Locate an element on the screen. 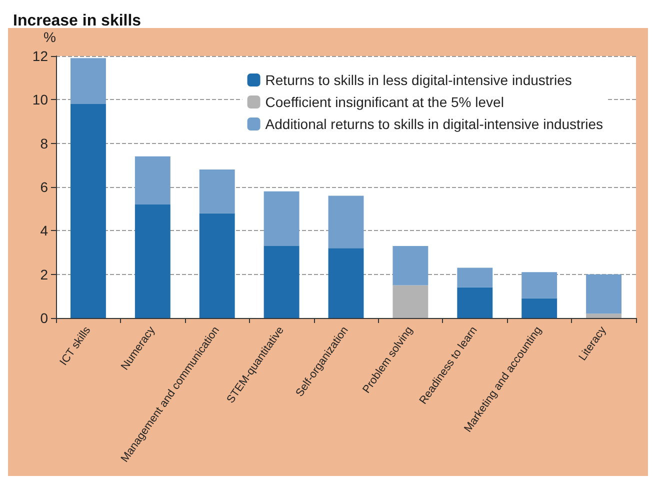 The image size is (656, 484). y-tick-label: 4 is located at coordinates (44, 230).